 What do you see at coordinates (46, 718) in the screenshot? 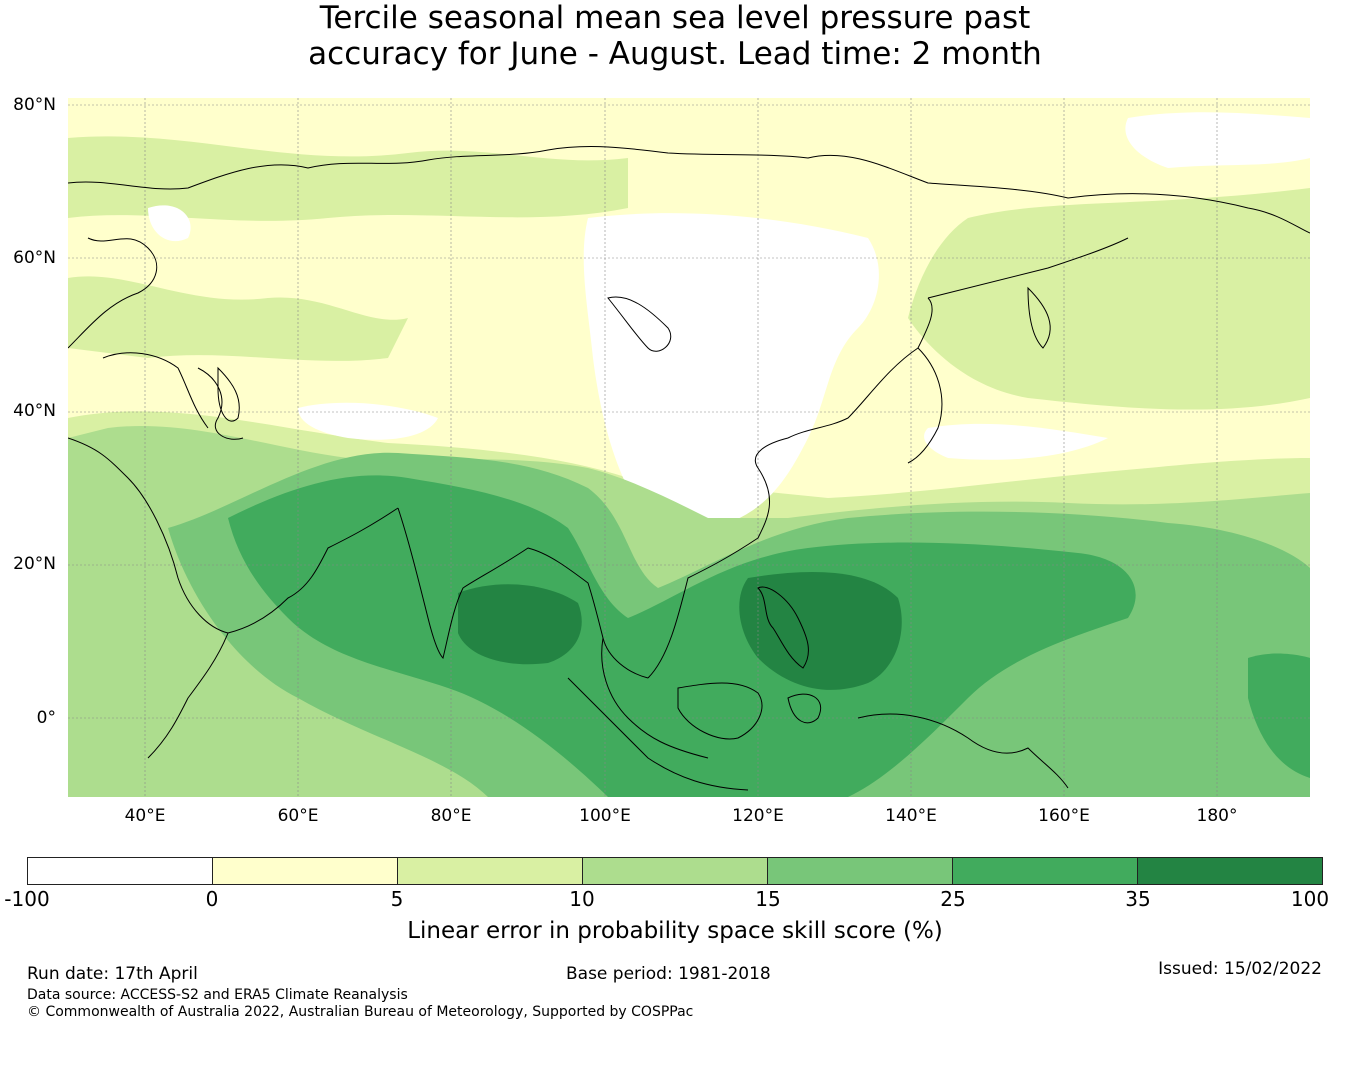
I see `lat-label-equator: 0°` at bounding box center [46, 718].